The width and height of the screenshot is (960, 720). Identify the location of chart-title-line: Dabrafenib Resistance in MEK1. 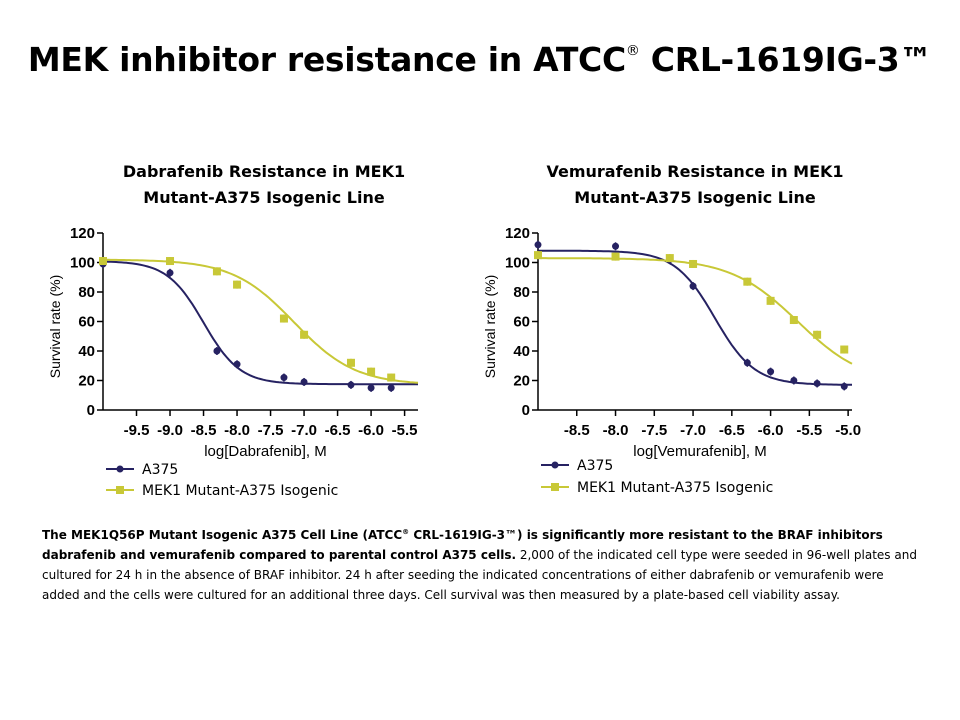
(264, 171).